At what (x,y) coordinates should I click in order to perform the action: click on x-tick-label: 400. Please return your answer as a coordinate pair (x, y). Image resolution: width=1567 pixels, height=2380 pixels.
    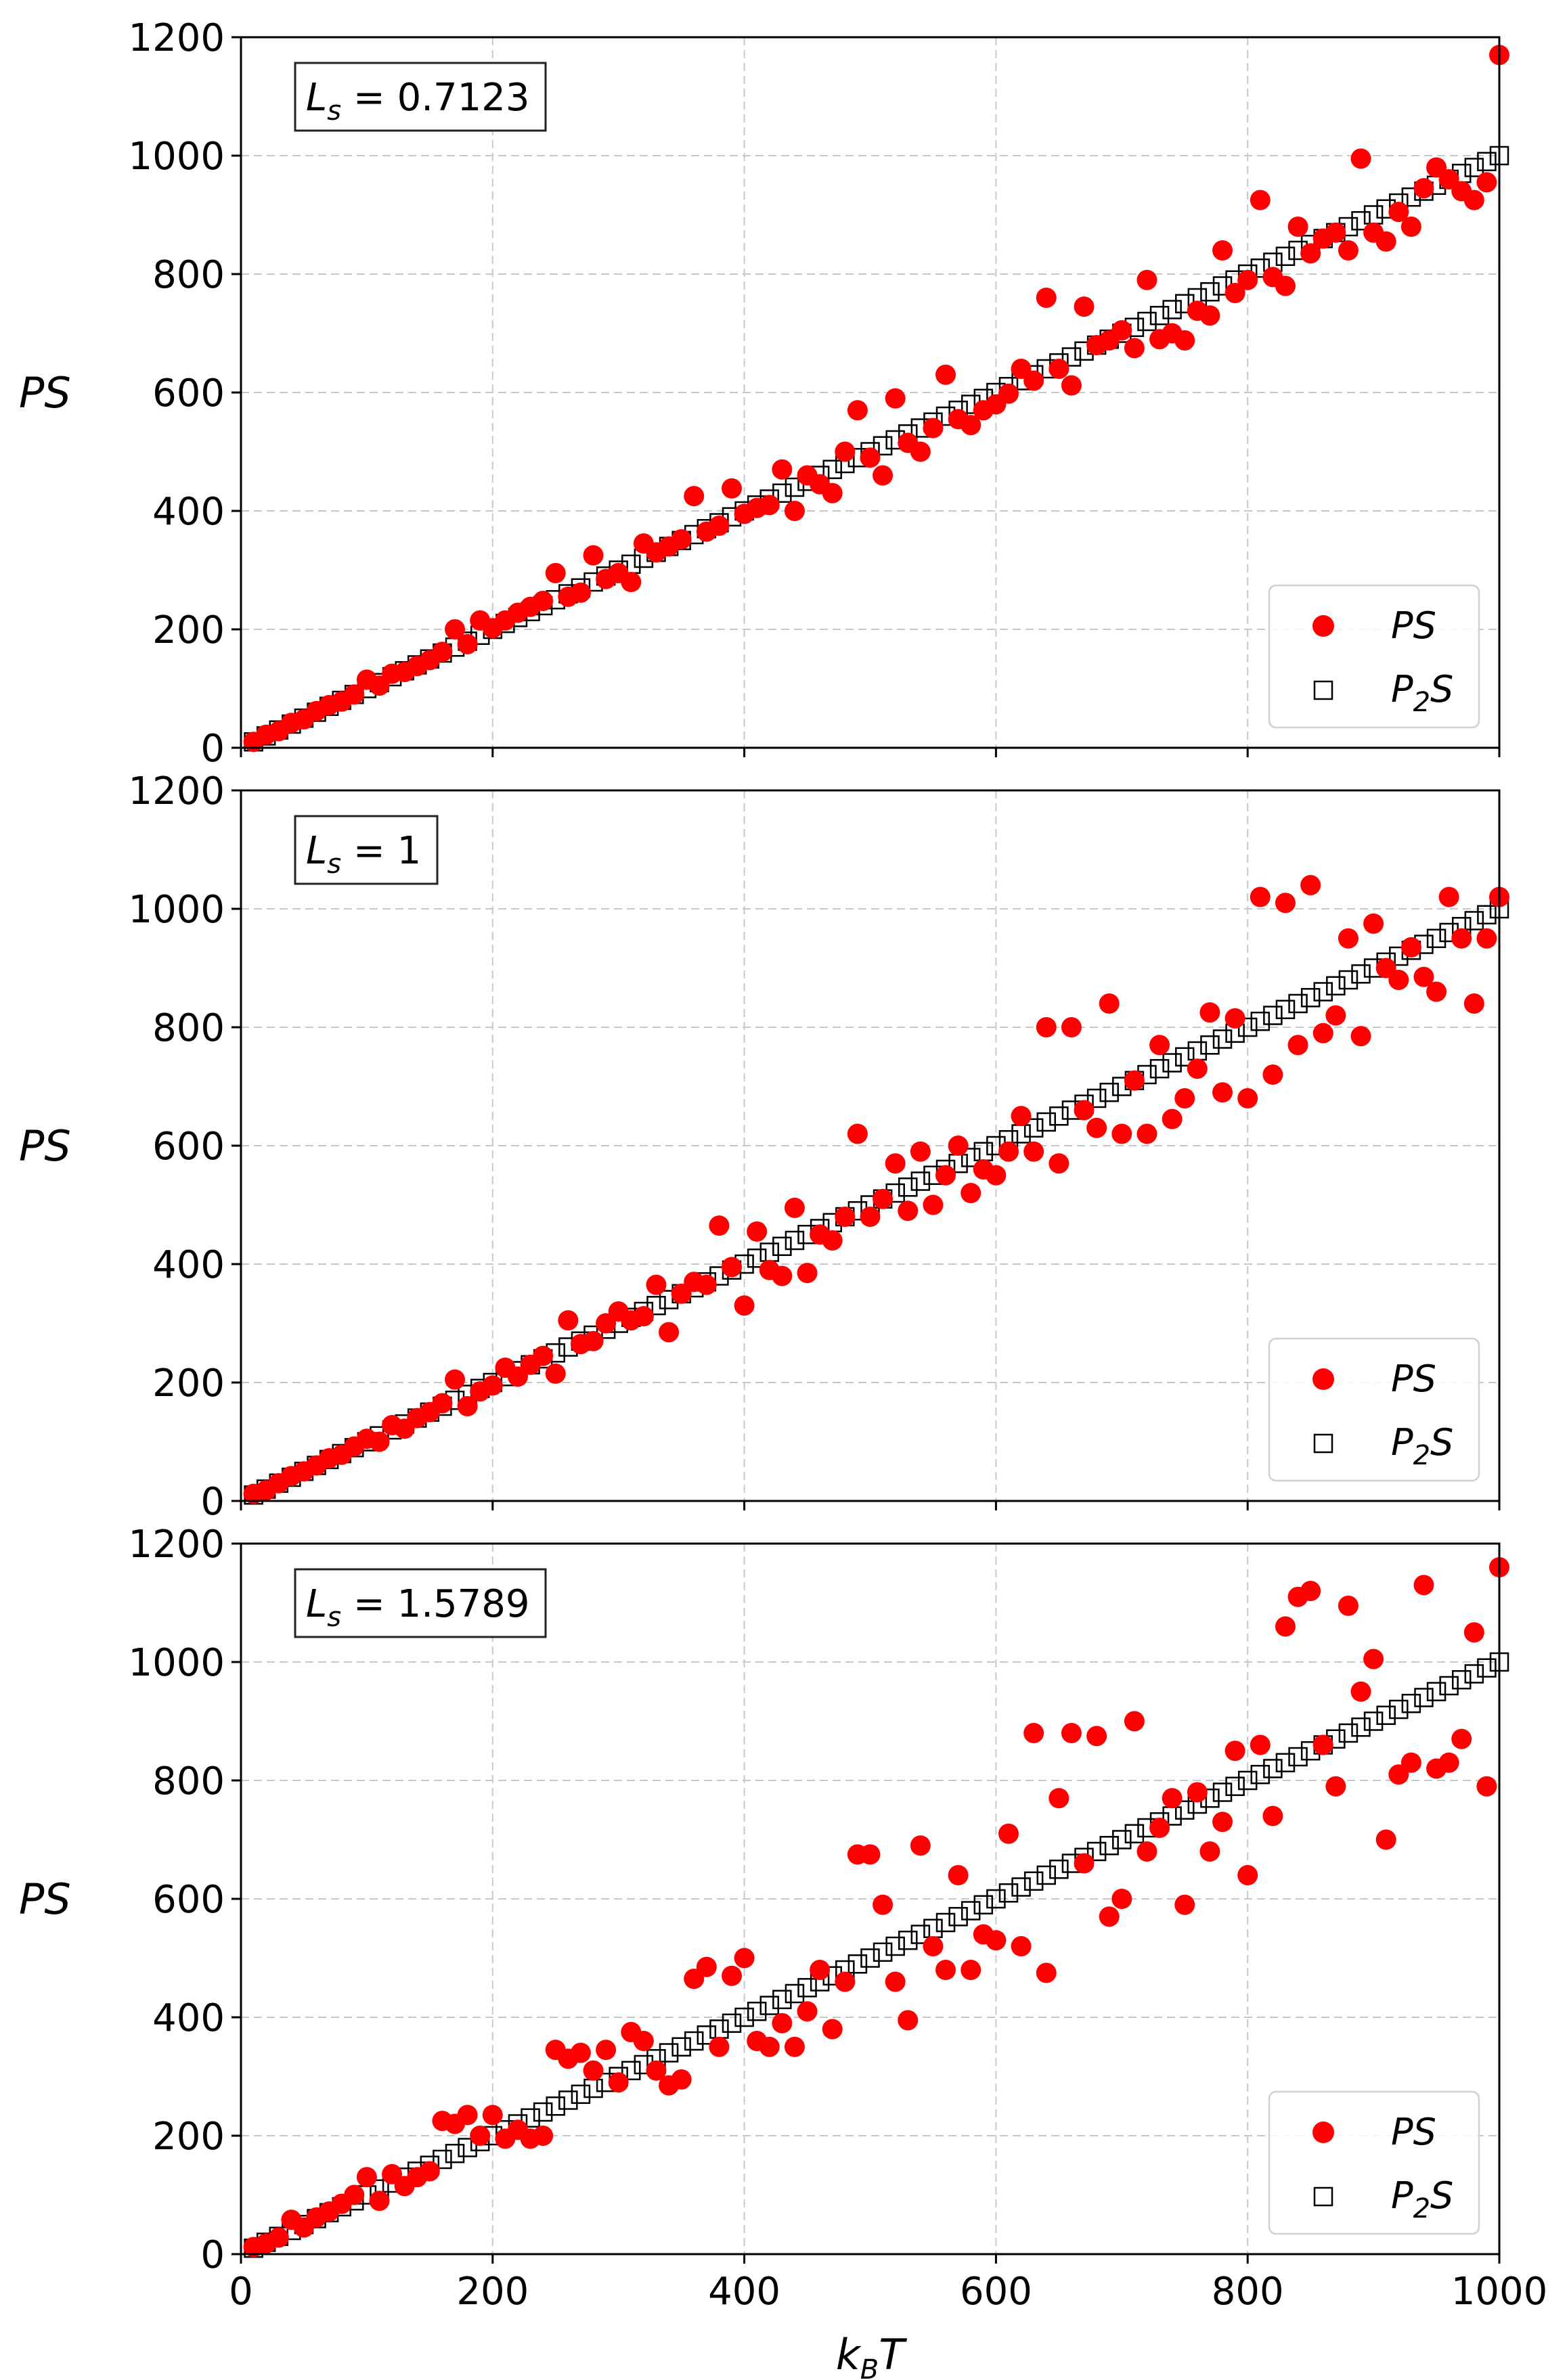
    Looking at the image, I should click on (744, 2292).